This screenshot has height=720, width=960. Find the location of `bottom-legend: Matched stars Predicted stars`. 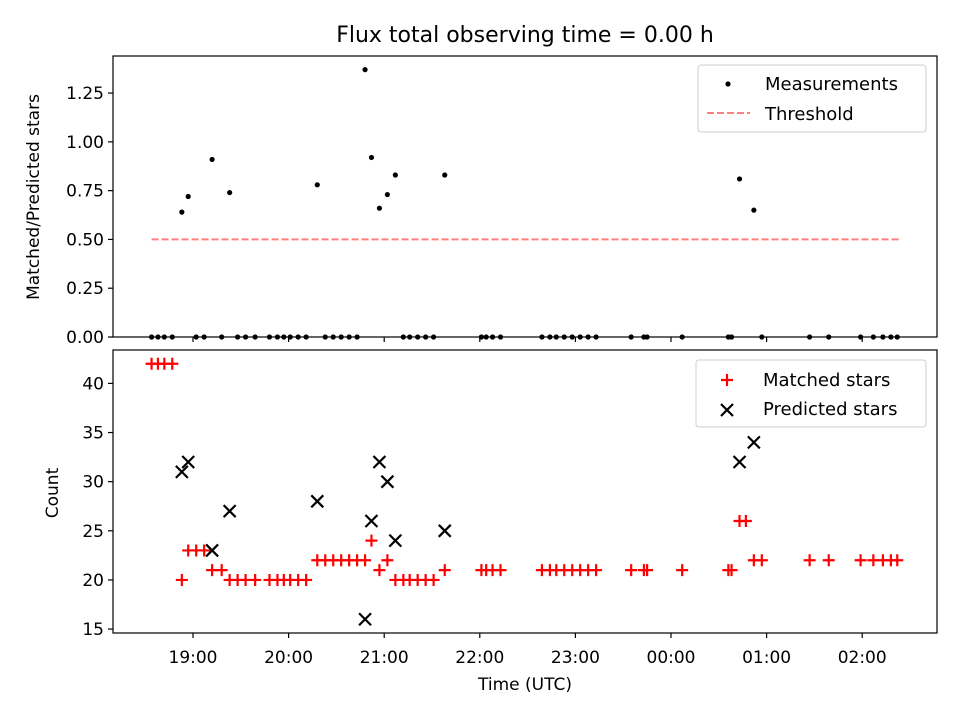

bottom-legend: Matched stars Predicted stars is located at coordinates (811, 393).